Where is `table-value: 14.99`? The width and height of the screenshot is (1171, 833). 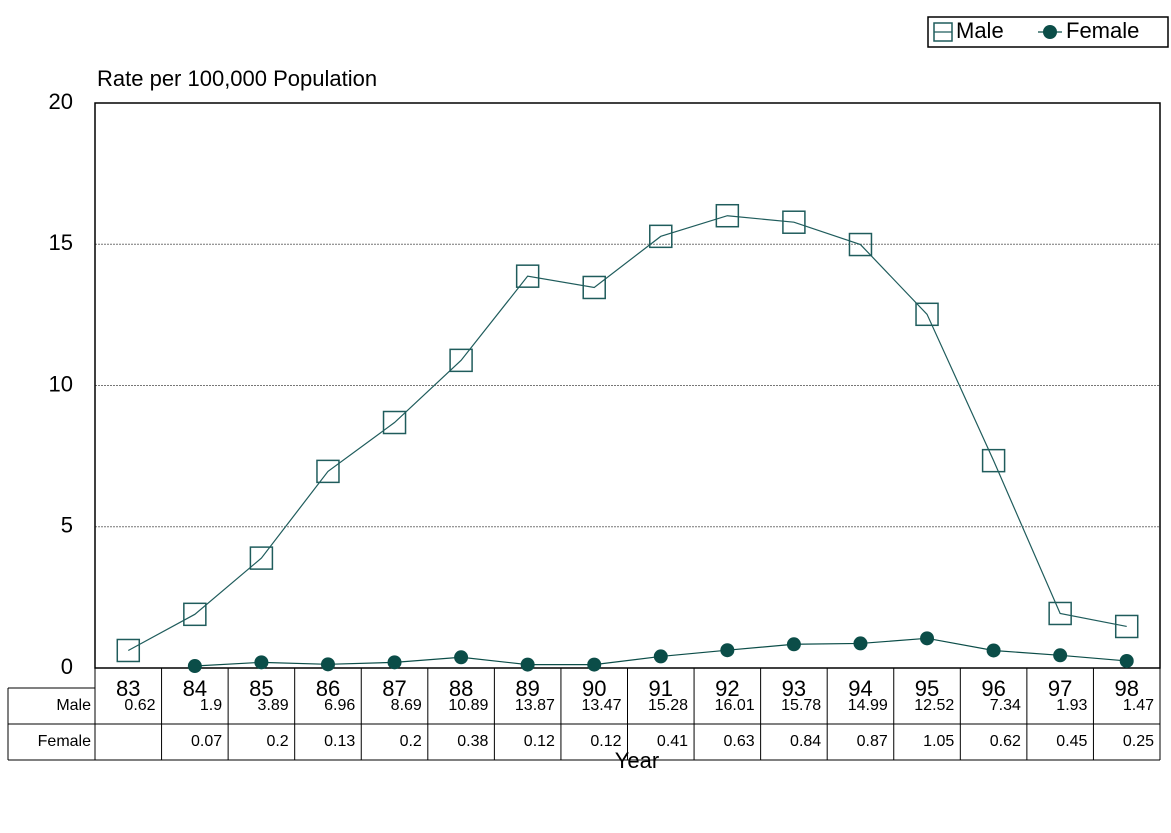
table-value: 14.99 is located at coordinates (868, 705).